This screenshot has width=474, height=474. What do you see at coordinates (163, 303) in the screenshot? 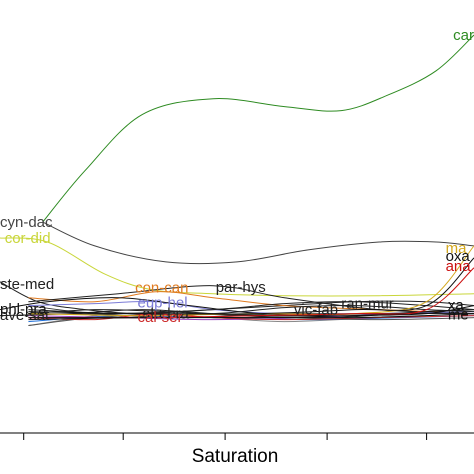
I see `series-label-eup-hel: eup-hel` at bounding box center [163, 303].